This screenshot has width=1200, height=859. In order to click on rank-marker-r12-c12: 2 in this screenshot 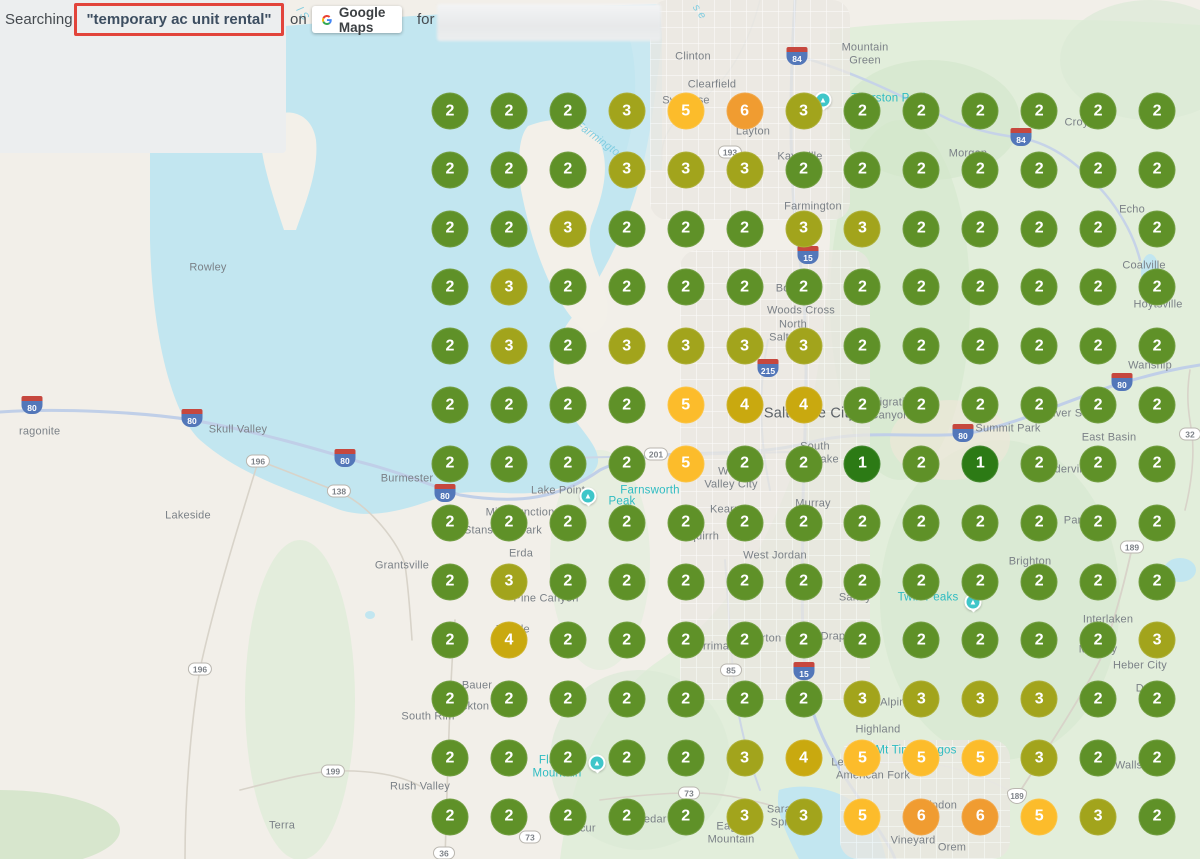, I will do `click(1098, 758)`.